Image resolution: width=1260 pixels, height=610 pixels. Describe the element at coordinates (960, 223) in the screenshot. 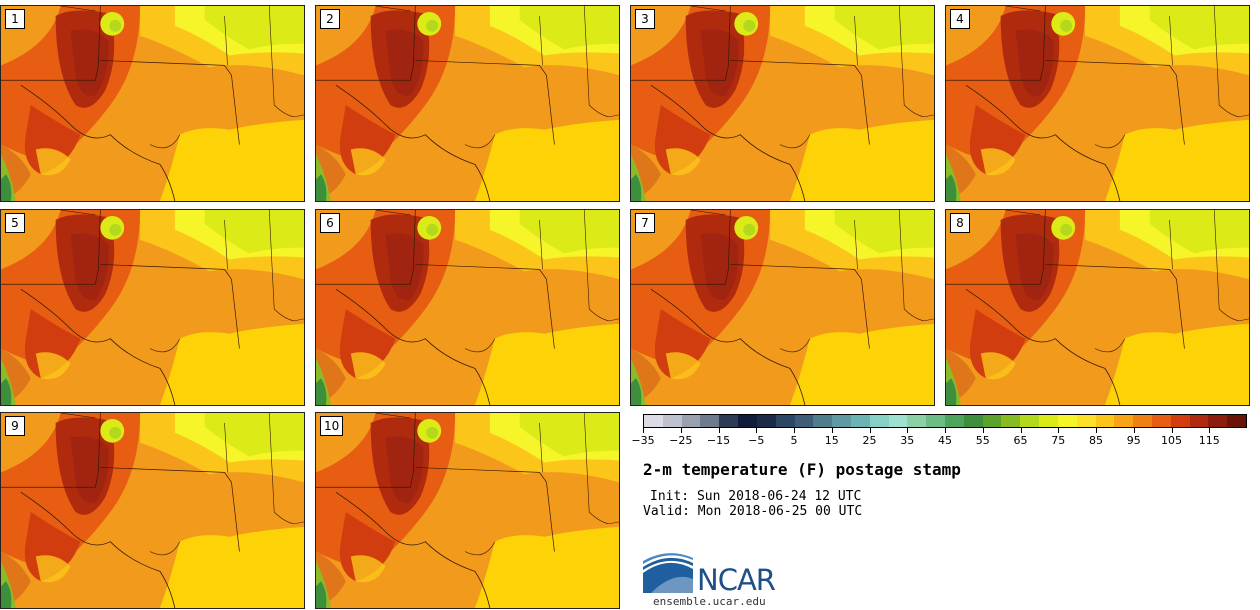

I see `panel-member-label: 8` at that location.